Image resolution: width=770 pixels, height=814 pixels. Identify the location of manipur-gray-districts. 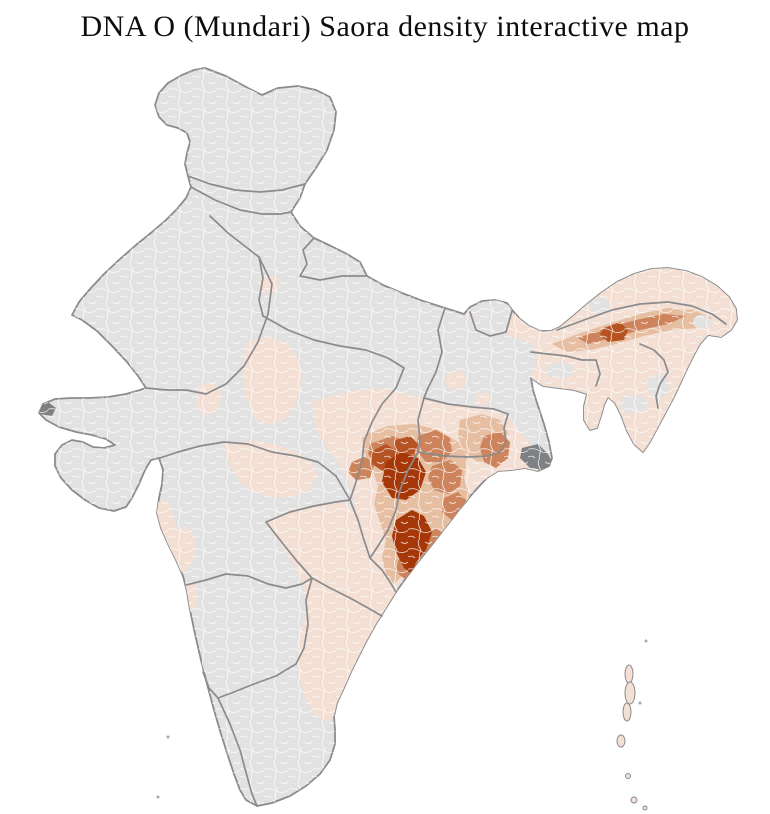
(658, 386).